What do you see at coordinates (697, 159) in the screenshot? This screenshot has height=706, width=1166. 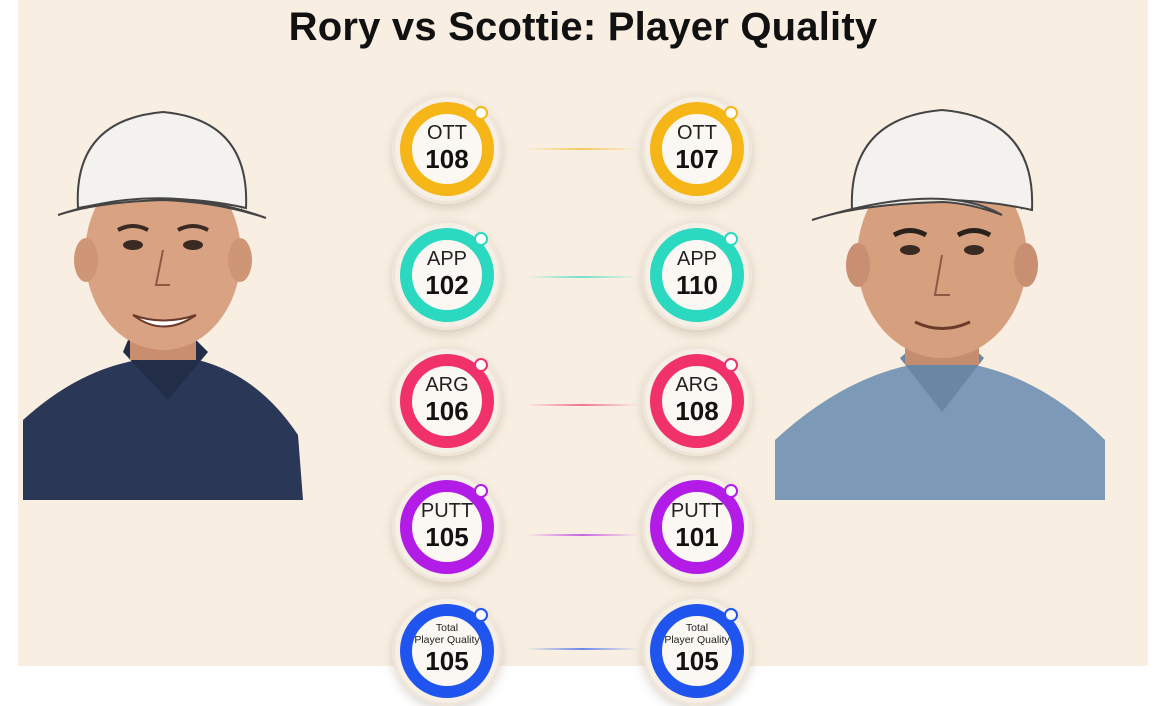 I see `metric-value: 107` at bounding box center [697, 159].